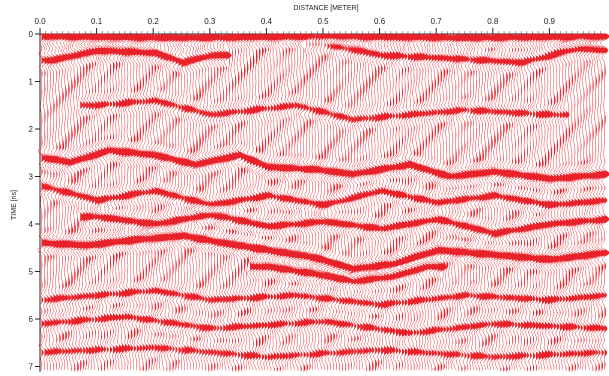 This screenshot has width=609, height=376. I want to click on x-tick-label: 0.9, so click(550, 21).